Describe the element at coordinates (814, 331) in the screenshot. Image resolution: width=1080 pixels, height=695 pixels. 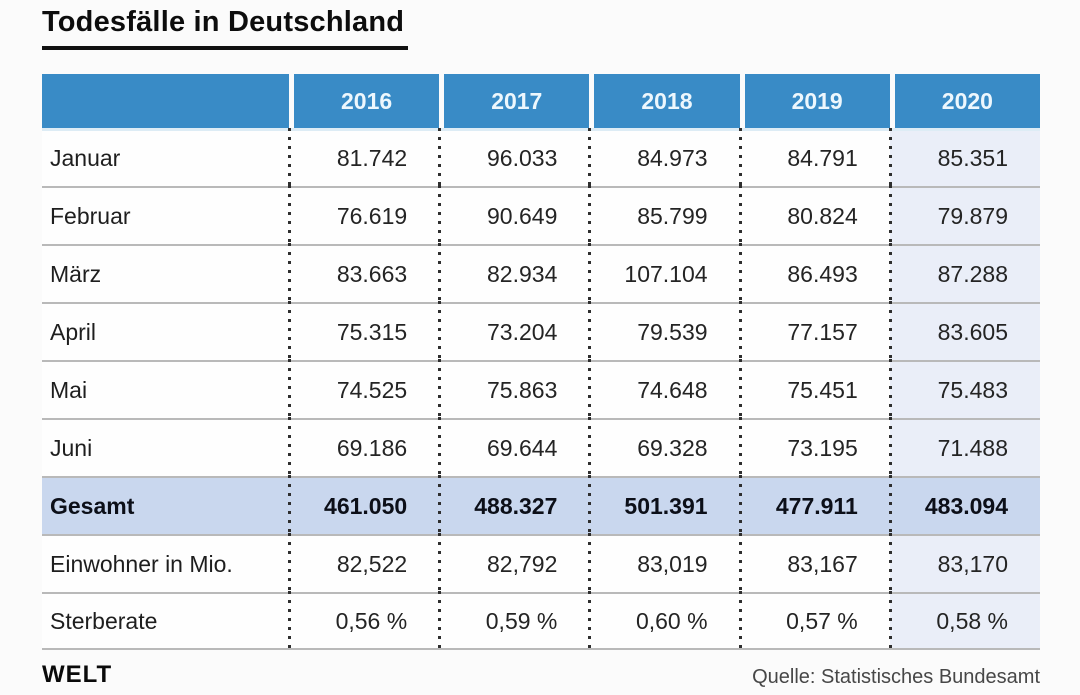
I see `table-cell: 77.157` at that location.